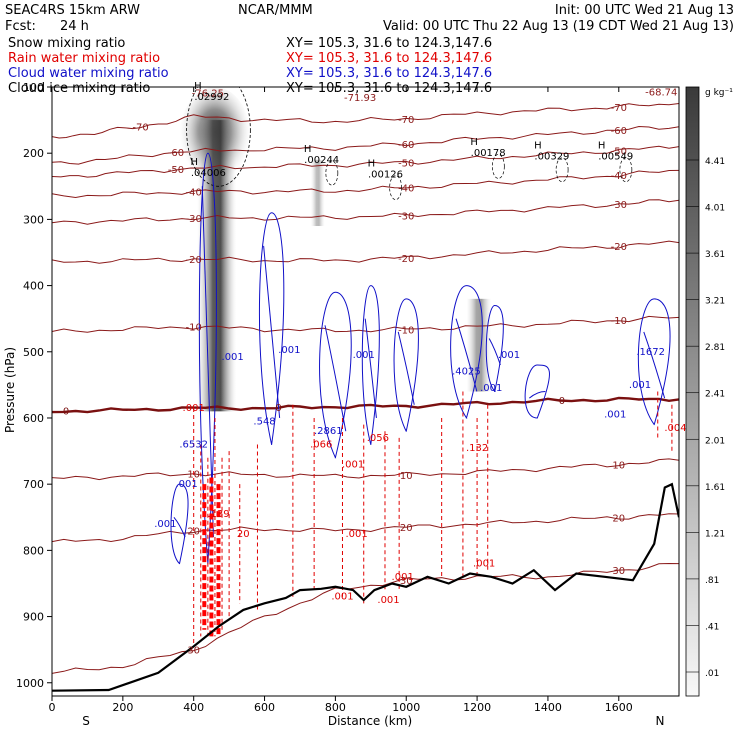  What do you see at coordinates (675, 428) in the screenshot?
I see `rain-water-label: .004` at bounding box center [675, 428].